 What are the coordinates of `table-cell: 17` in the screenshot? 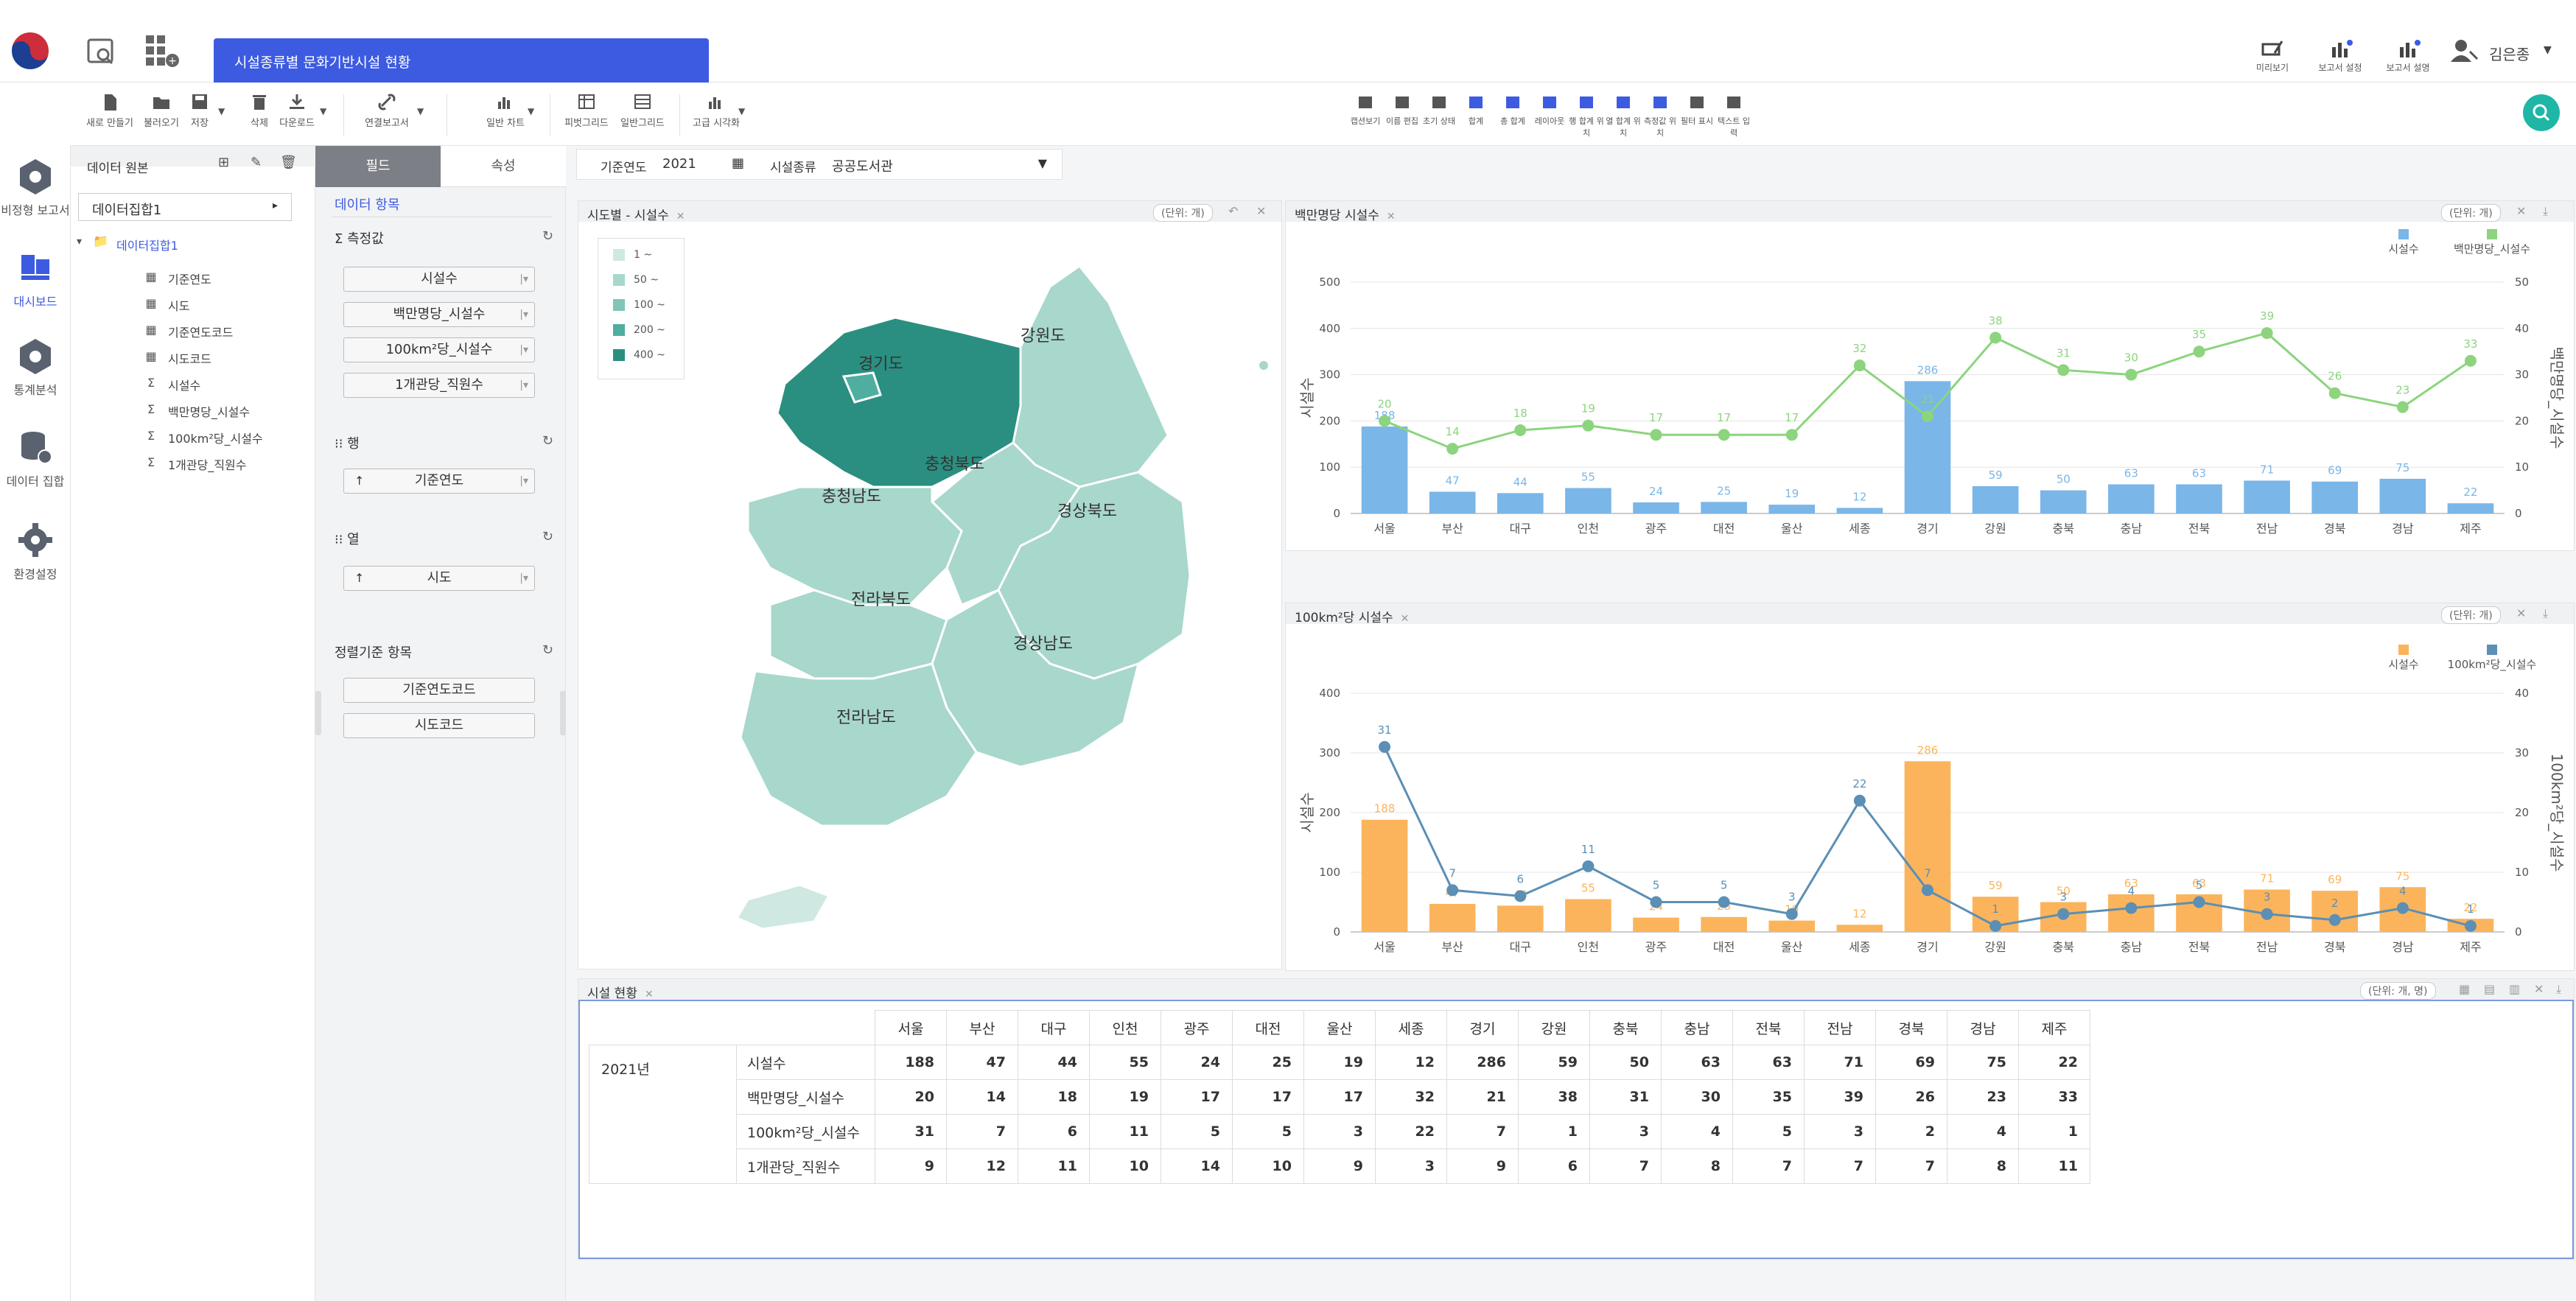 It's located at (1197, 1097).